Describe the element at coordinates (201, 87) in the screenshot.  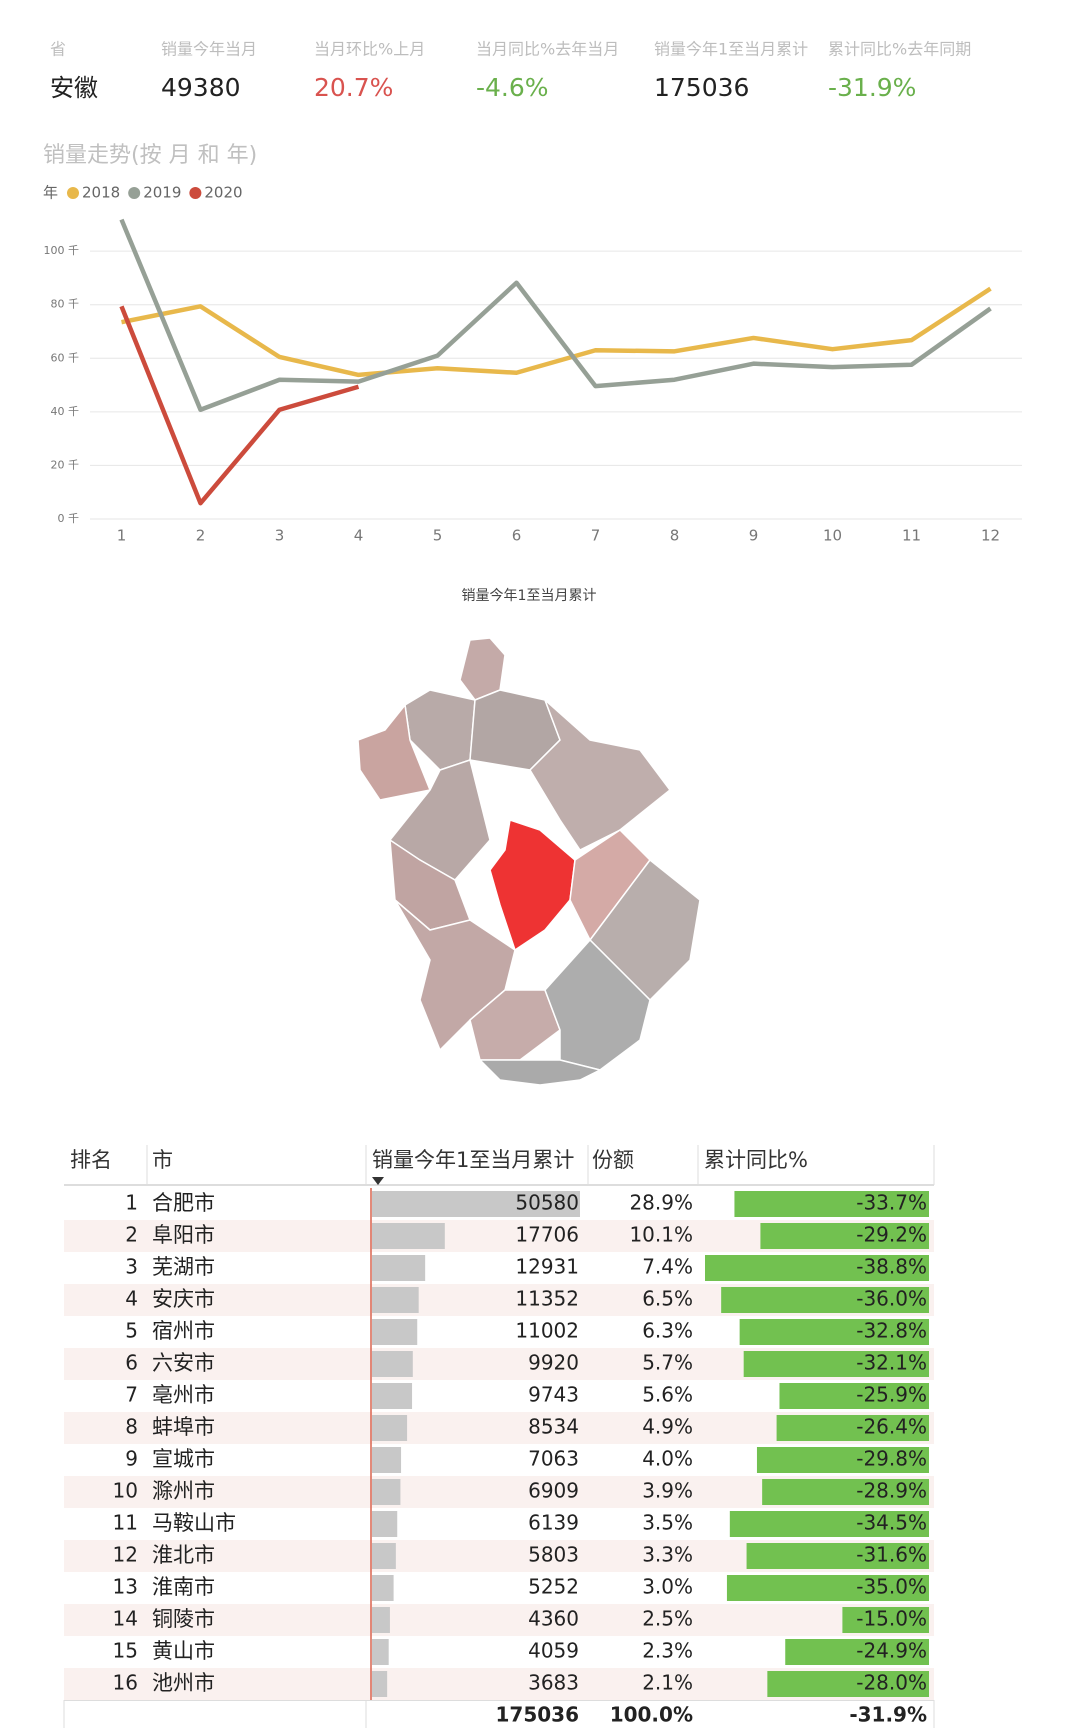
I see `kpi-value: 49380` at that location.